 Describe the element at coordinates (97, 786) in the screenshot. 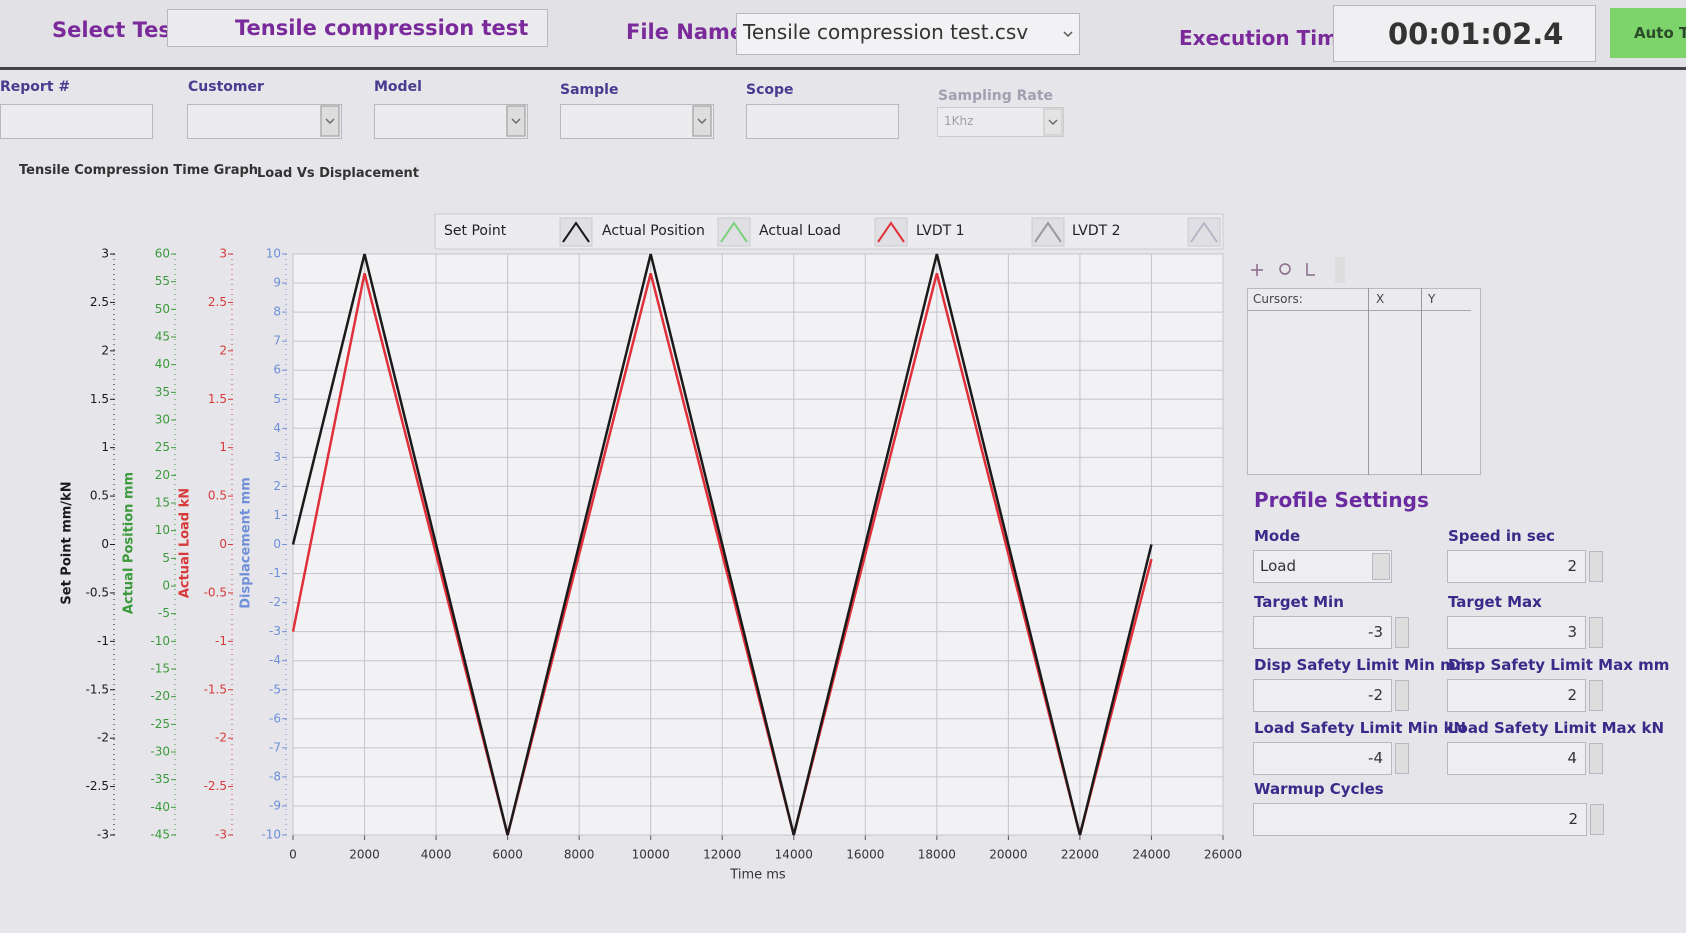

I see `y-tick-label: -2.5` at that location.